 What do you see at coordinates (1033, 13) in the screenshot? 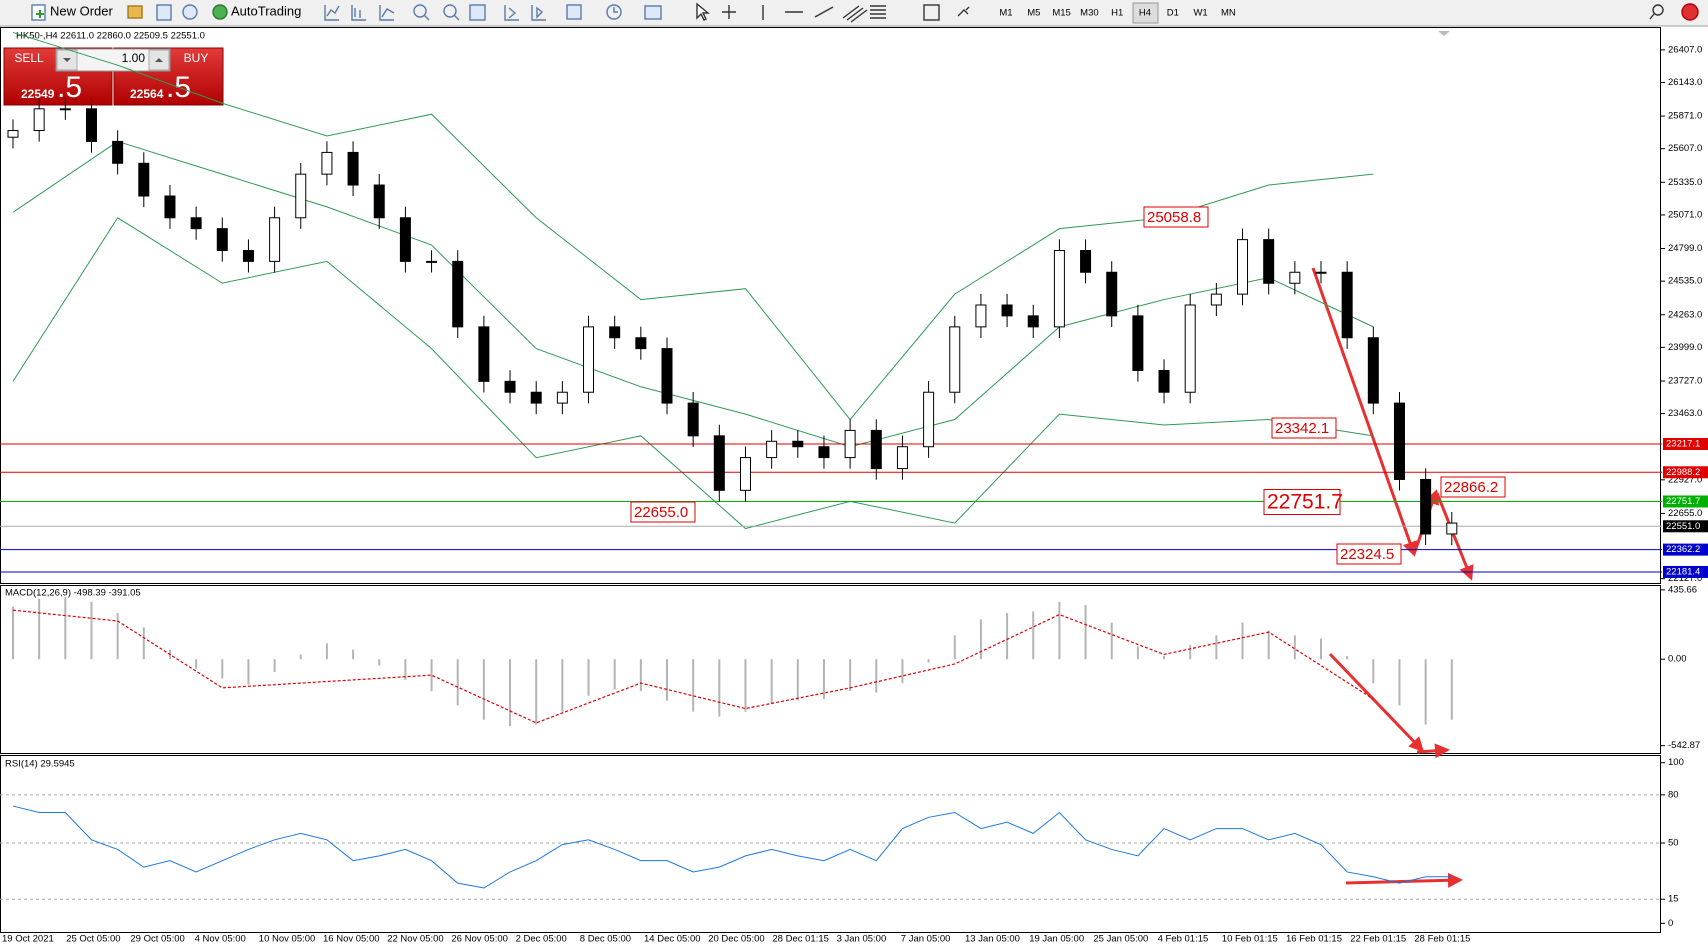
I see `timeframe-button: M5` at bounding box center [1033, 13].